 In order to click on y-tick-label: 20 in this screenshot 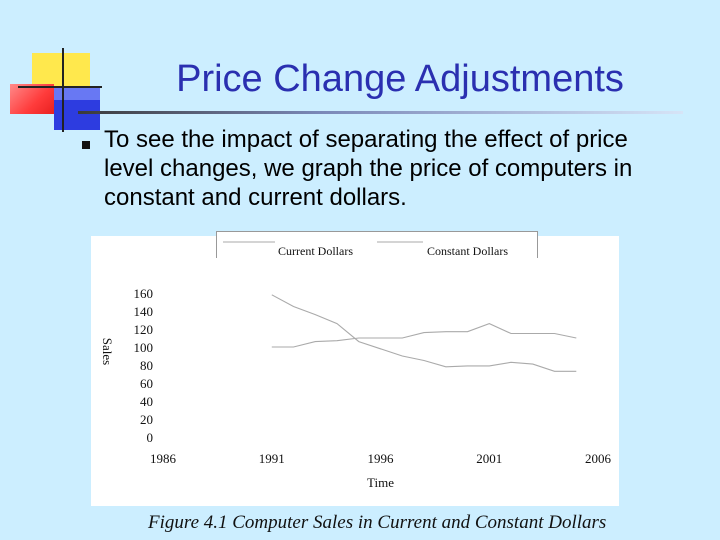, I will do `click(146, 419)`.